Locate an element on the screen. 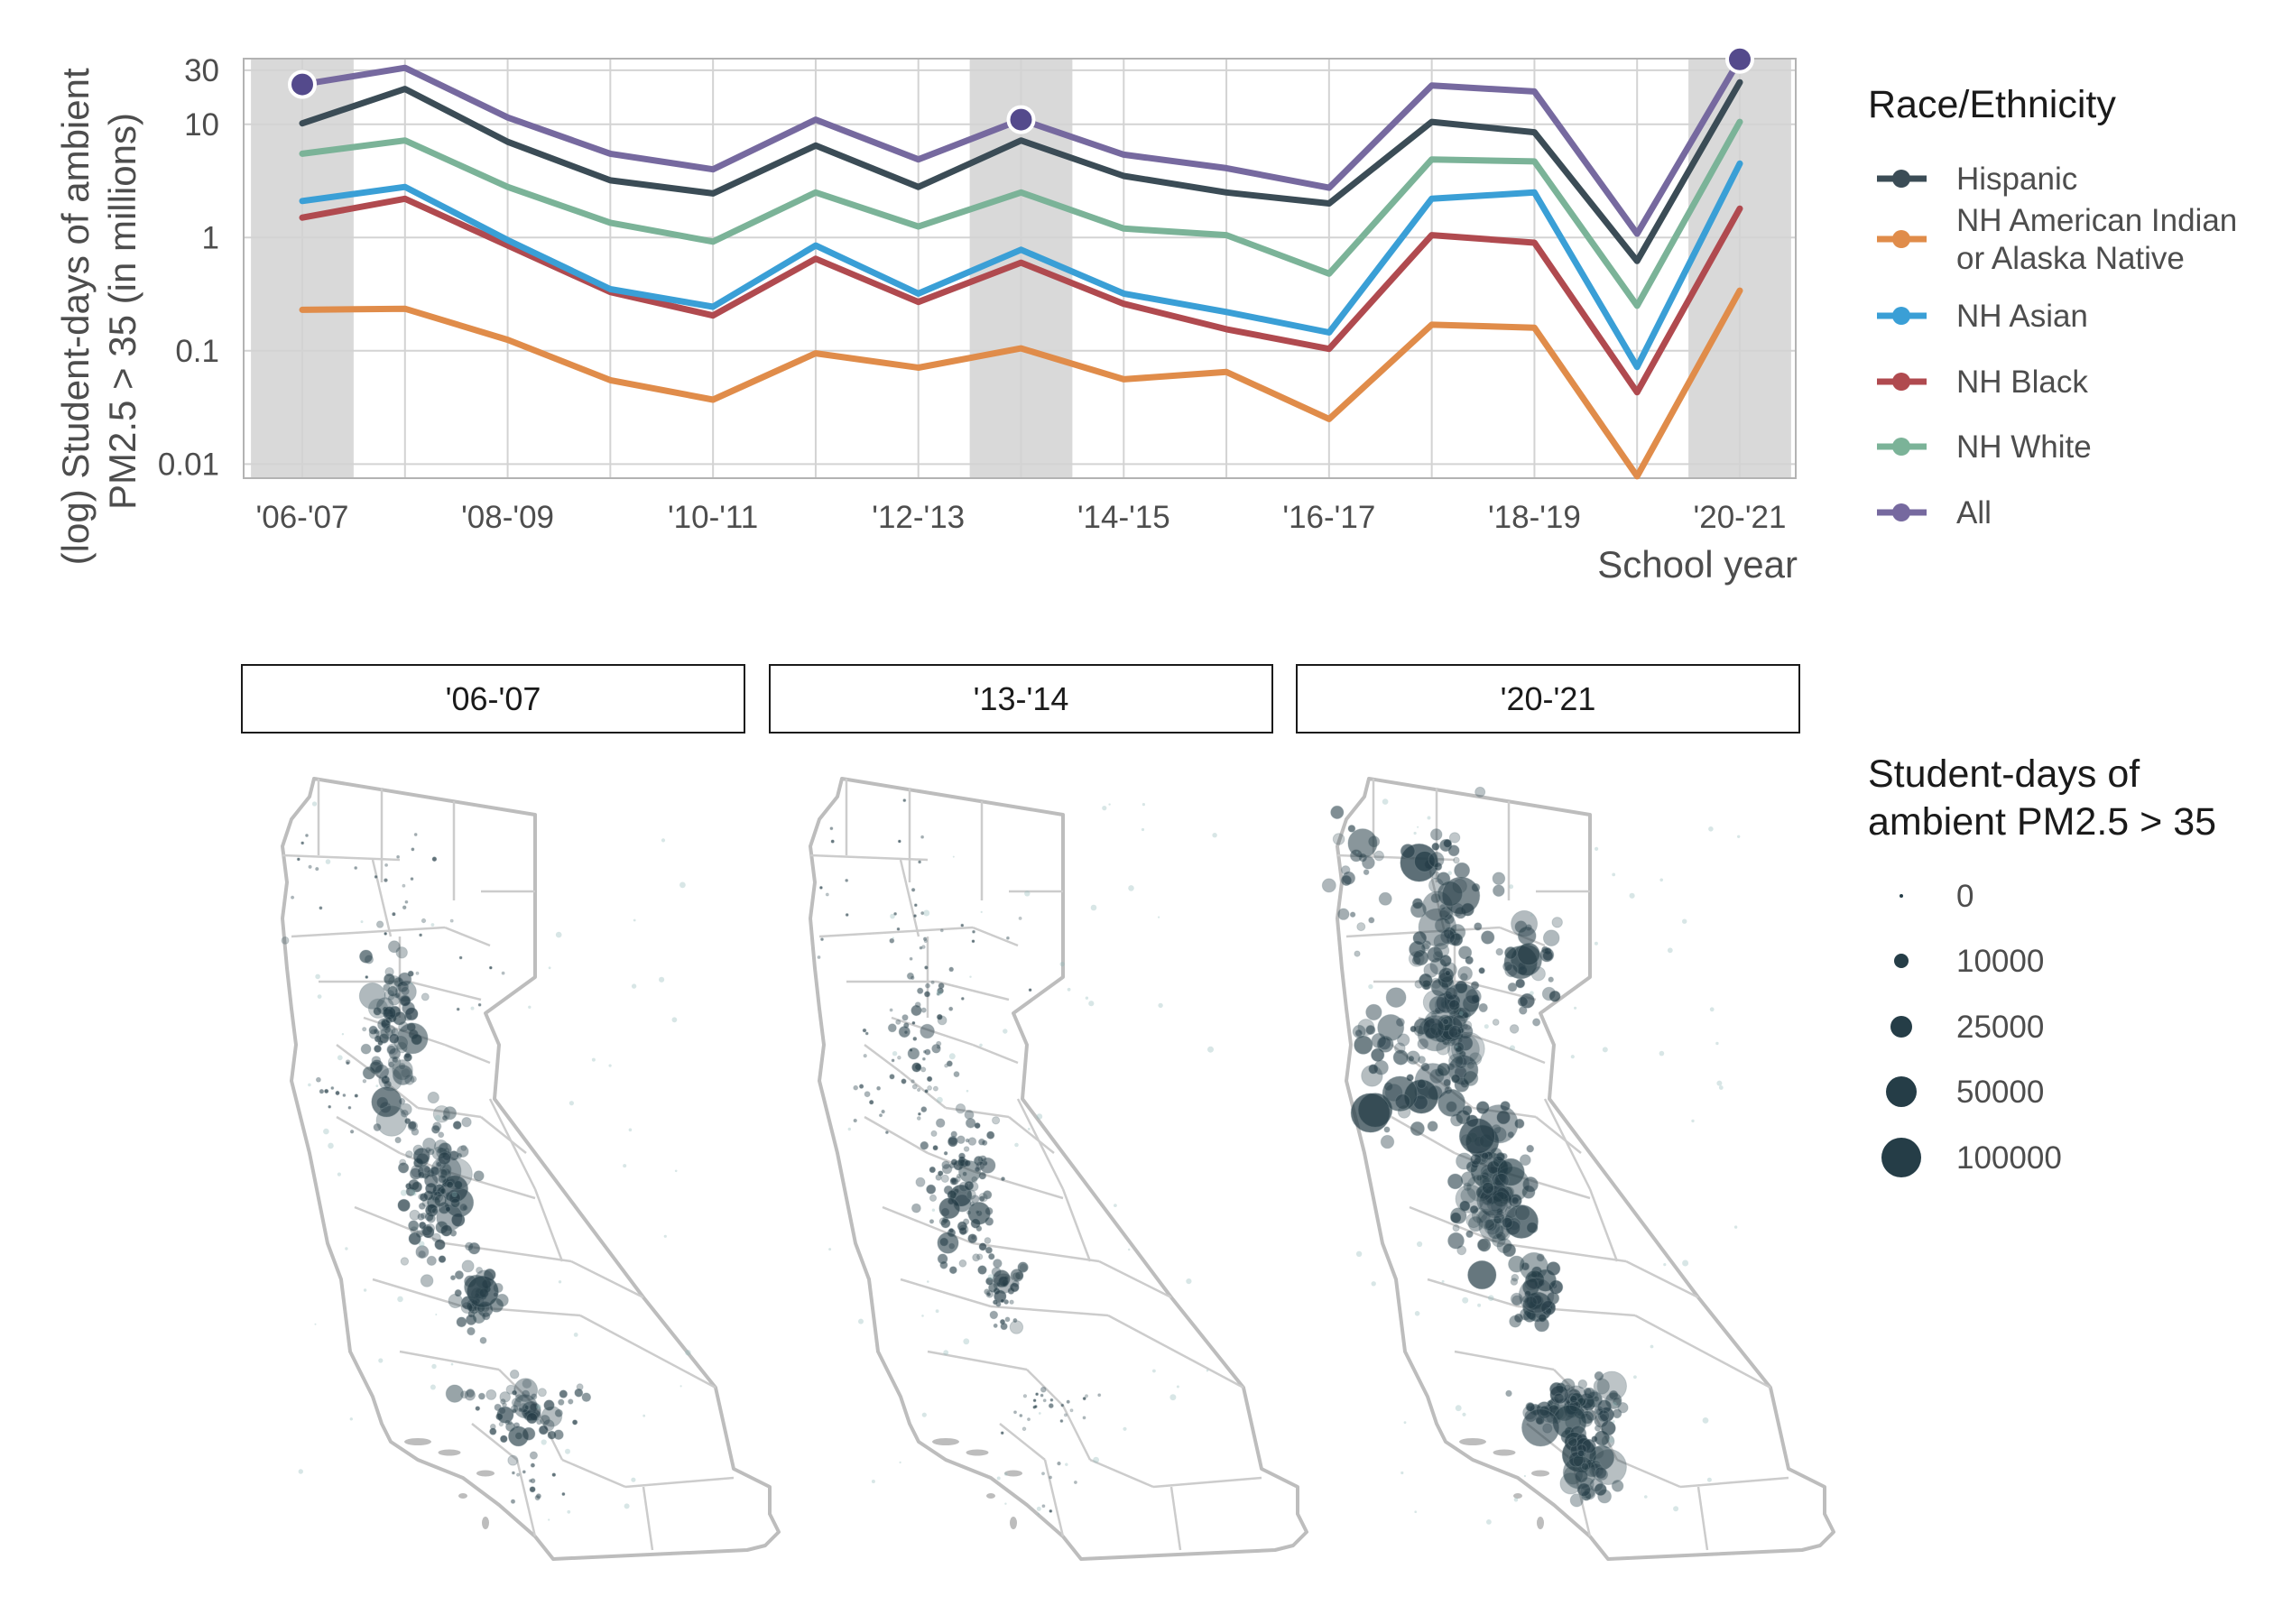 This screenshot has height=1624, width=2274. size-legend-item: 50000 is located at coordinates (1965, 1092).